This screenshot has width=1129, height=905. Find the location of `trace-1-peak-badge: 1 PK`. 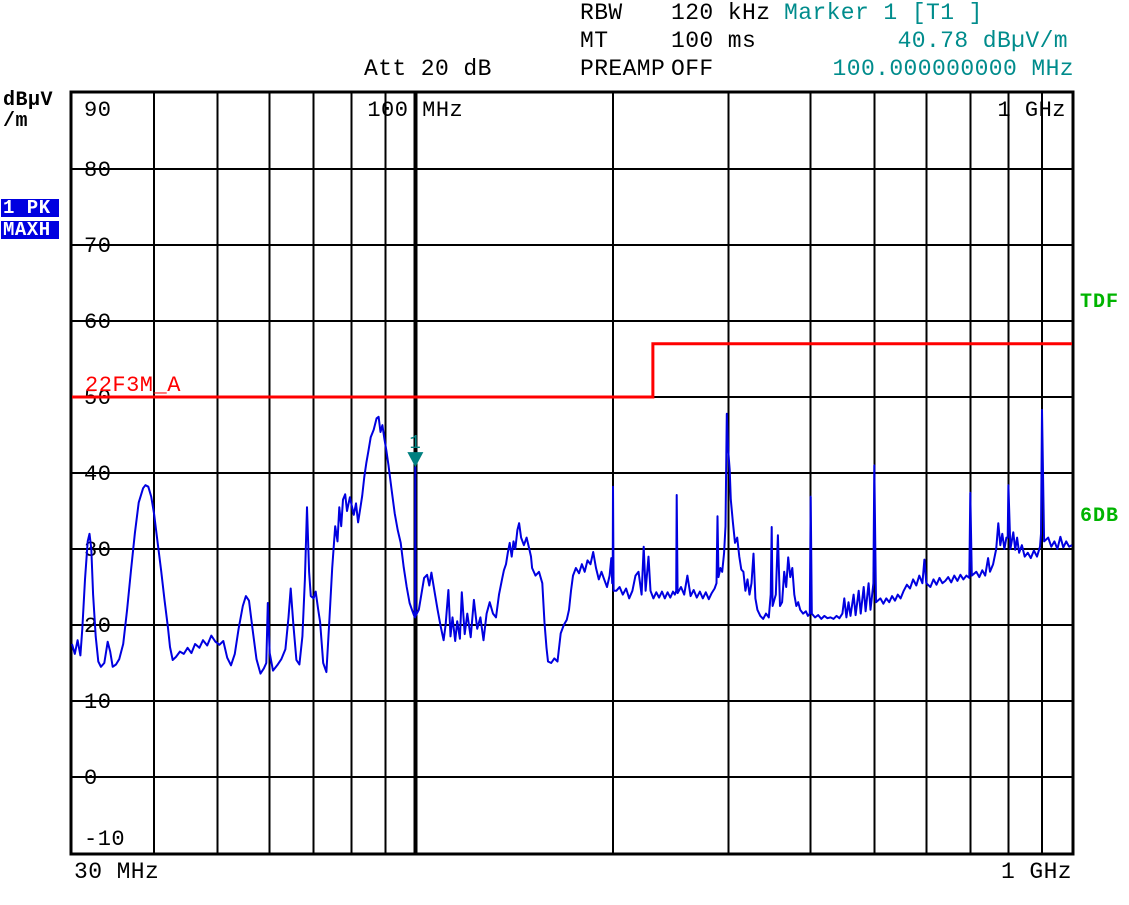

trace-1-peak-badge: 1 PK is located at coordinates (30, 208).